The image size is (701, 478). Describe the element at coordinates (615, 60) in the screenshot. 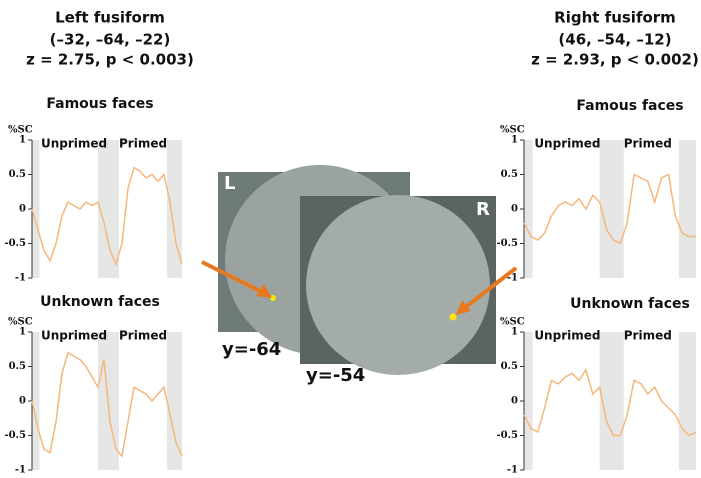

I see `stats: z = 2.93, p < 0.002)` at that location.